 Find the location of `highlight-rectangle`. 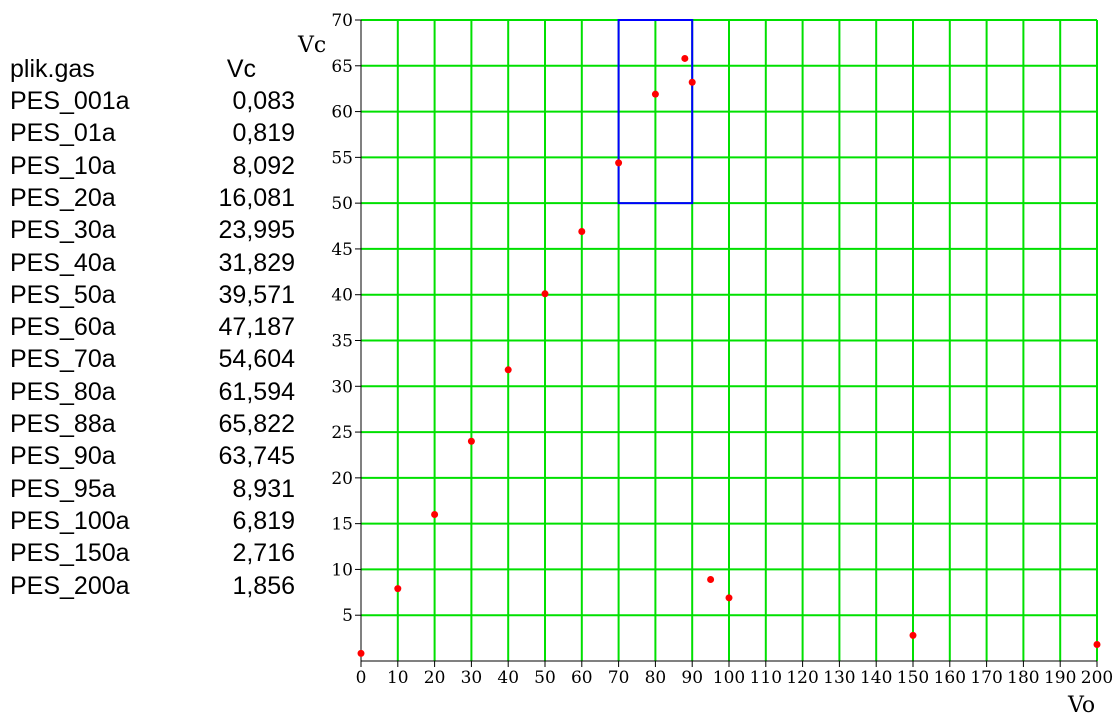

highlight-rectangle is located at coordinates (655, 112).